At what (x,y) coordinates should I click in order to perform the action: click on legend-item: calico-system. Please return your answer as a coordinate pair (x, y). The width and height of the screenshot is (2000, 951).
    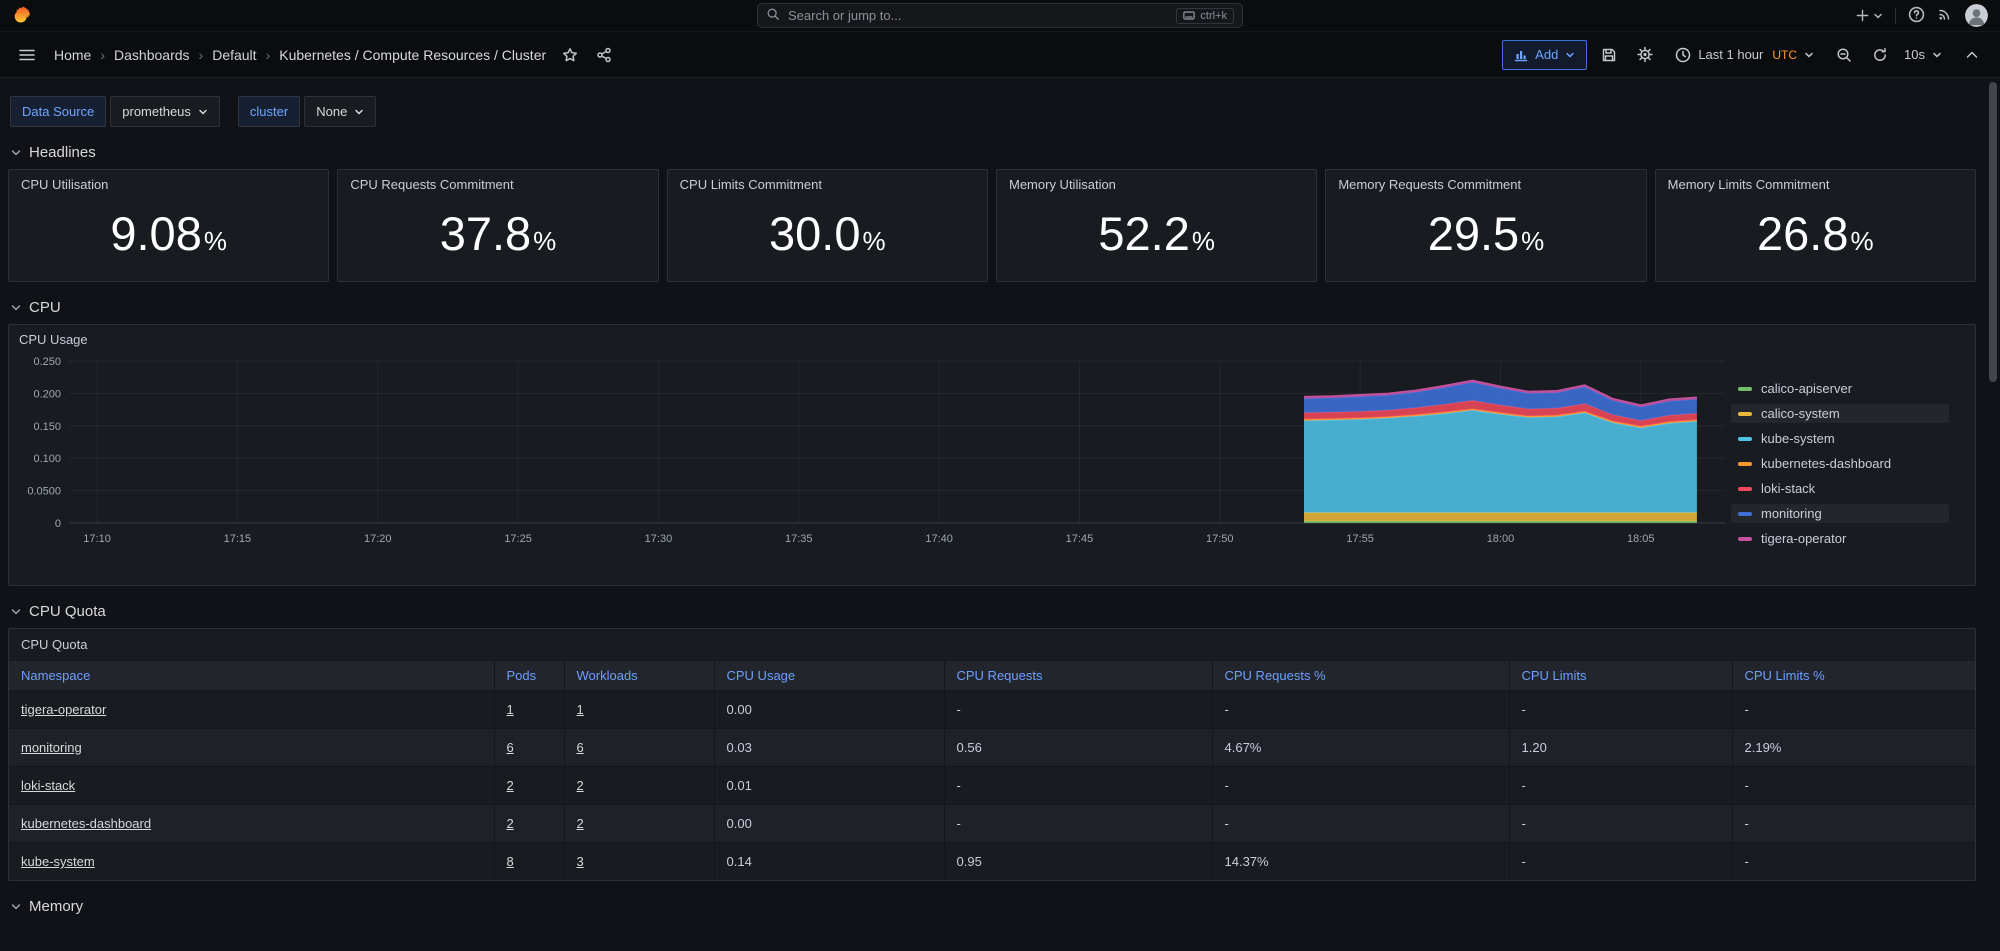
    Looking at the image, I should click on (1840, 413).